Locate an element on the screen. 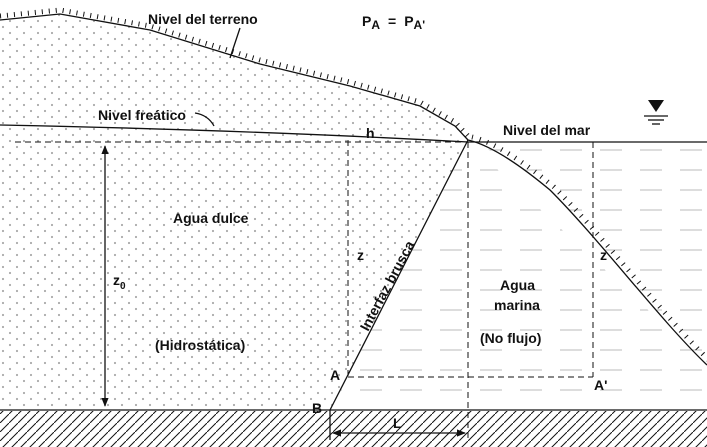  z-left-label: z is located at coordinates (360, 255).